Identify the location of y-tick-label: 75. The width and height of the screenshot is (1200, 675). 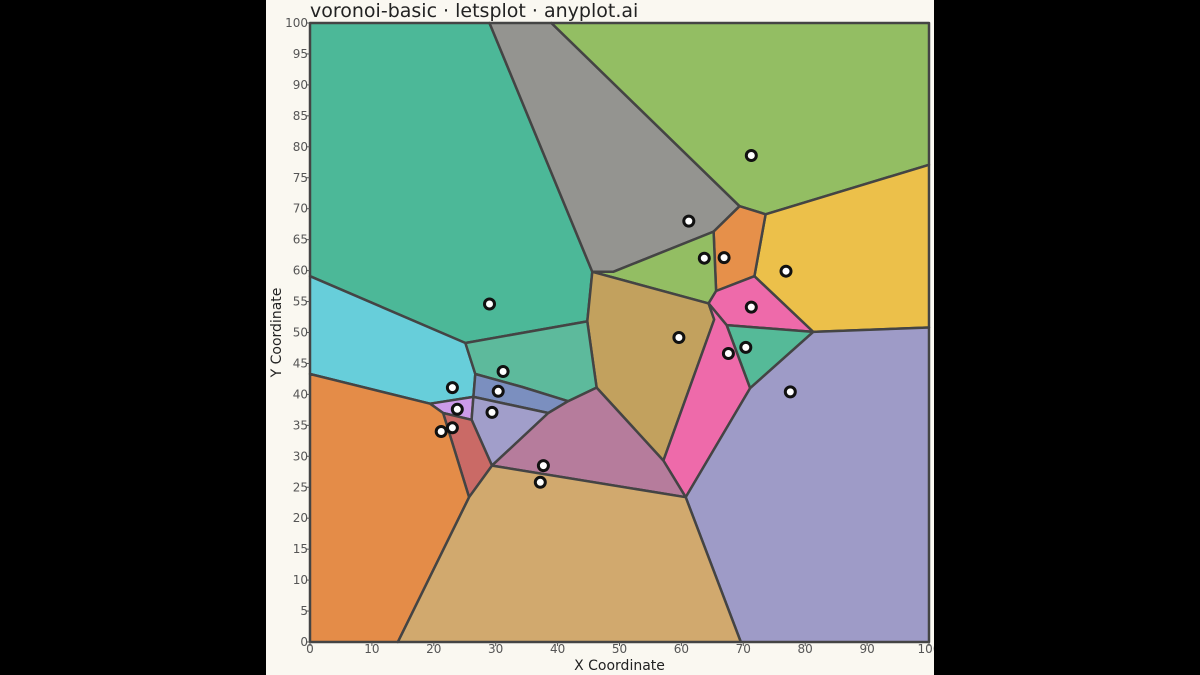
(300, 178).